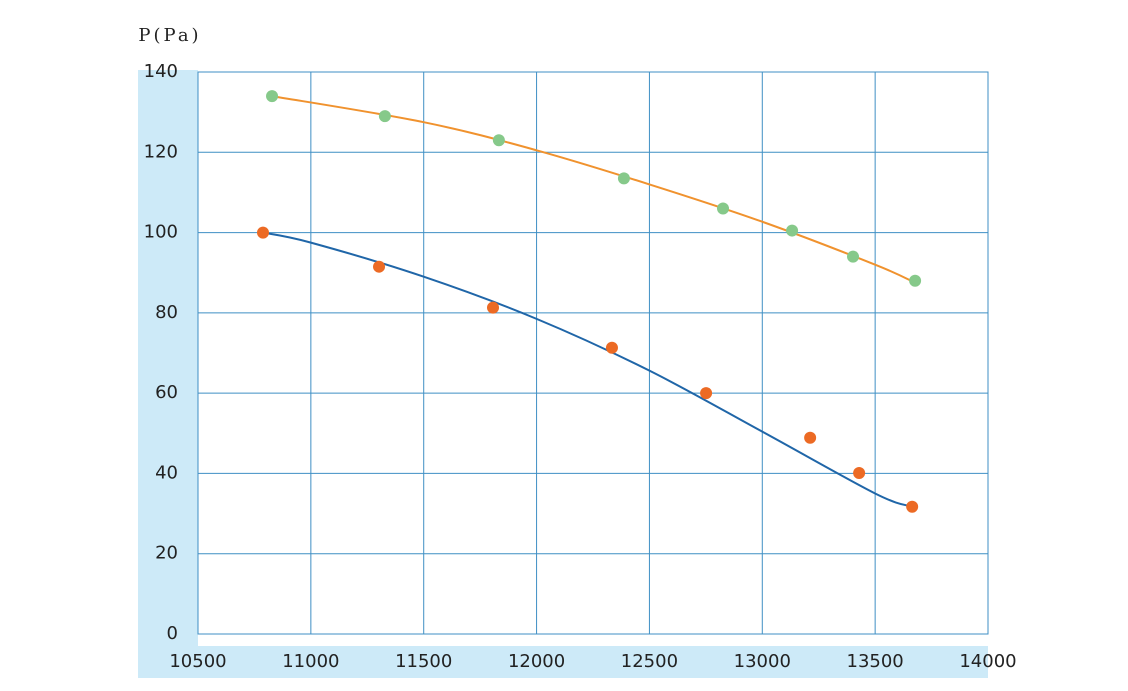  I want to click on x-tick-label: 12500, so click(649, 661).